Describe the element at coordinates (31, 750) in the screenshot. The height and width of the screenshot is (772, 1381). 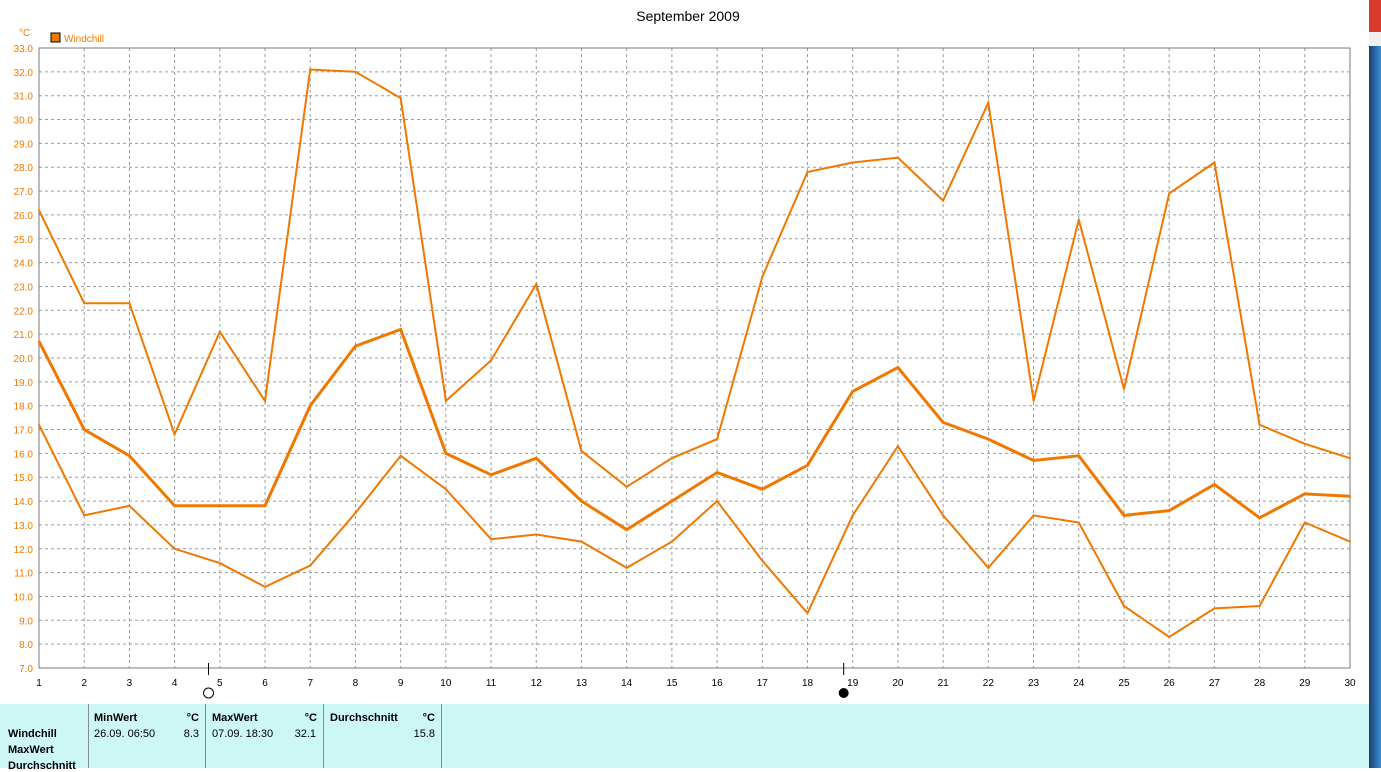
I see `row-label-maxwert: MaxWert` at that location.